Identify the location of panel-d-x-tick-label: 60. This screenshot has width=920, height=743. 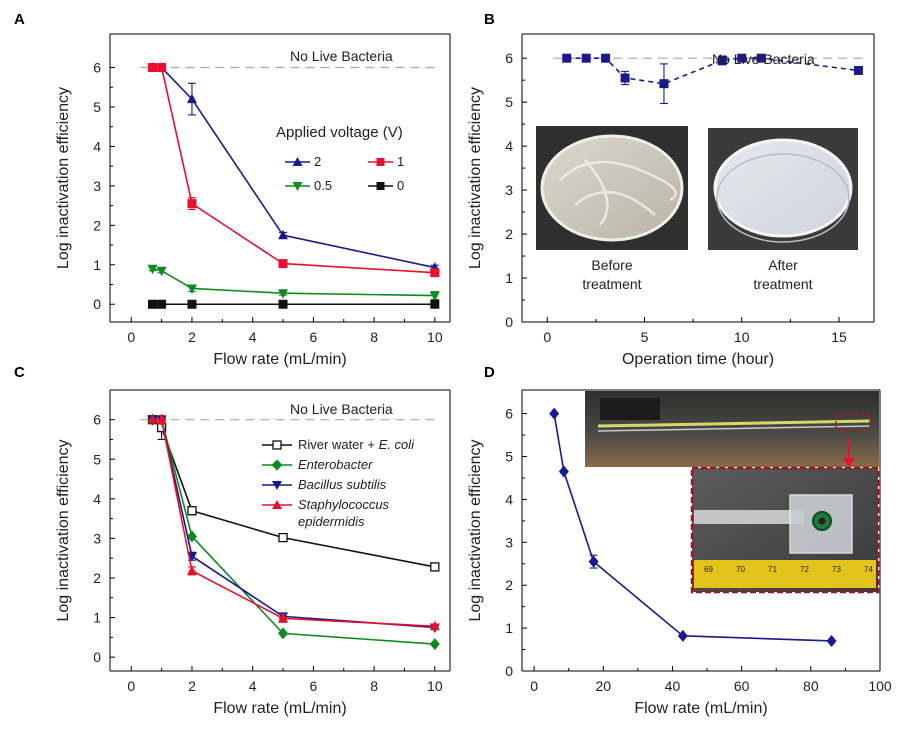
(742, 686).